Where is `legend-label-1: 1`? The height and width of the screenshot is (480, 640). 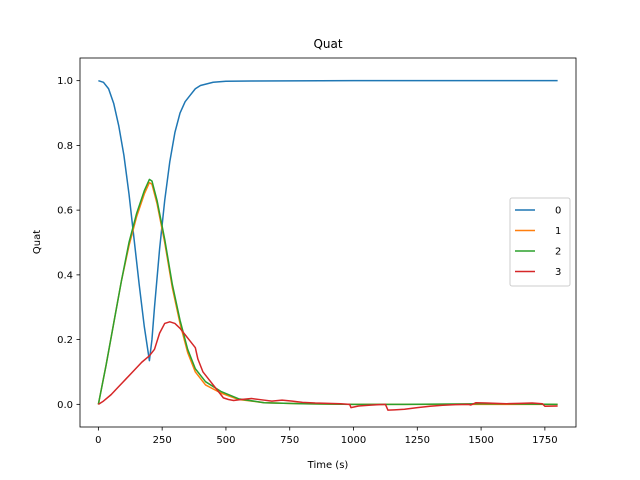
legend-label-1: 1 is located at coordinates (558, 231).